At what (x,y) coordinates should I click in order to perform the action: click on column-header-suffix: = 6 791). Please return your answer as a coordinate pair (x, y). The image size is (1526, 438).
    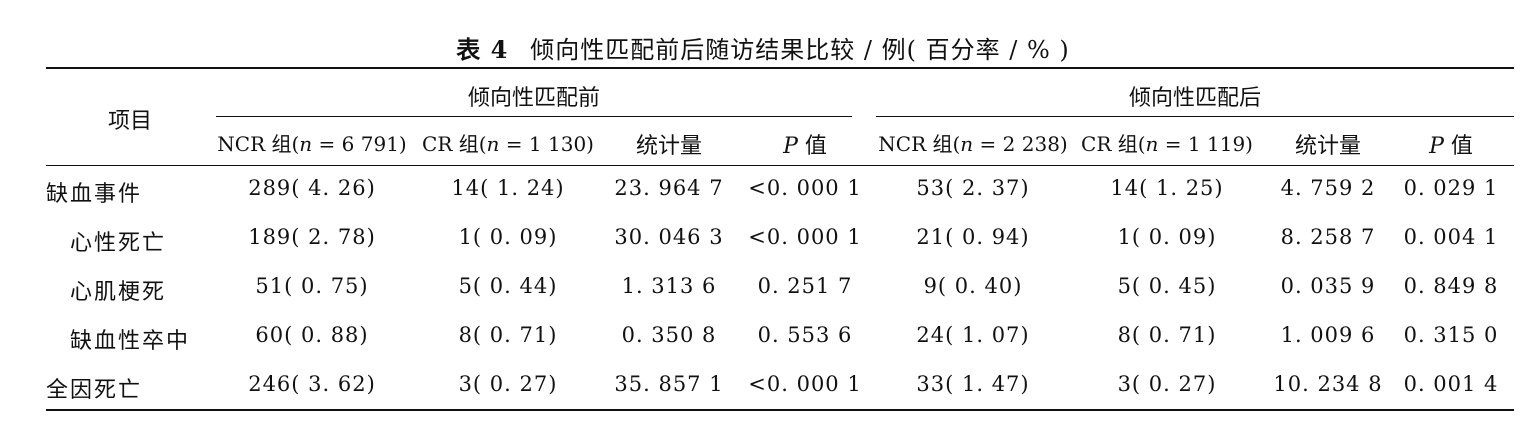
    Looking at the image, I should click on (359, 144).